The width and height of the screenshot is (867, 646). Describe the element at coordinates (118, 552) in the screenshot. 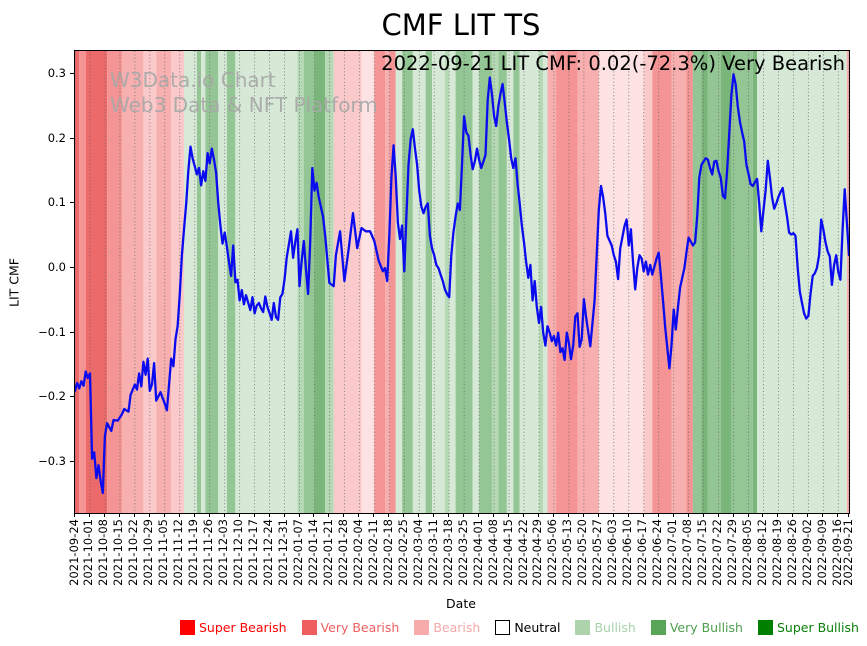

I see `x-tick-label: 2021-10-15` at that location.